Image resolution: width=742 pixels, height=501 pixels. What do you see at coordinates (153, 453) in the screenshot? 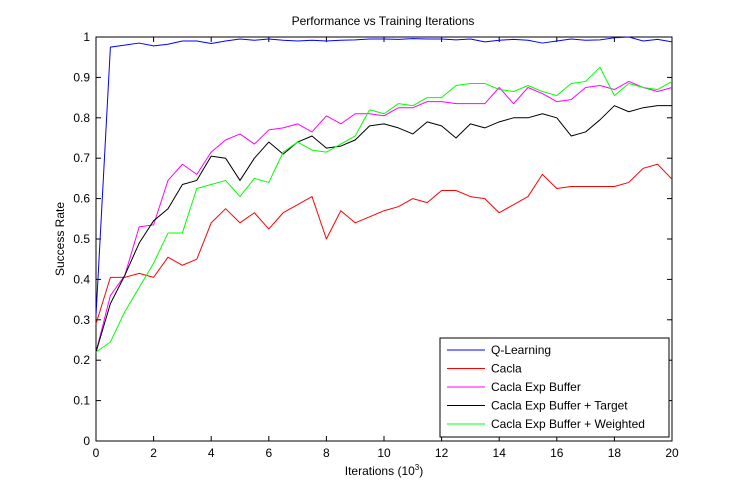
I see `x-tick-label: 2` at bounding box center [153, 453].